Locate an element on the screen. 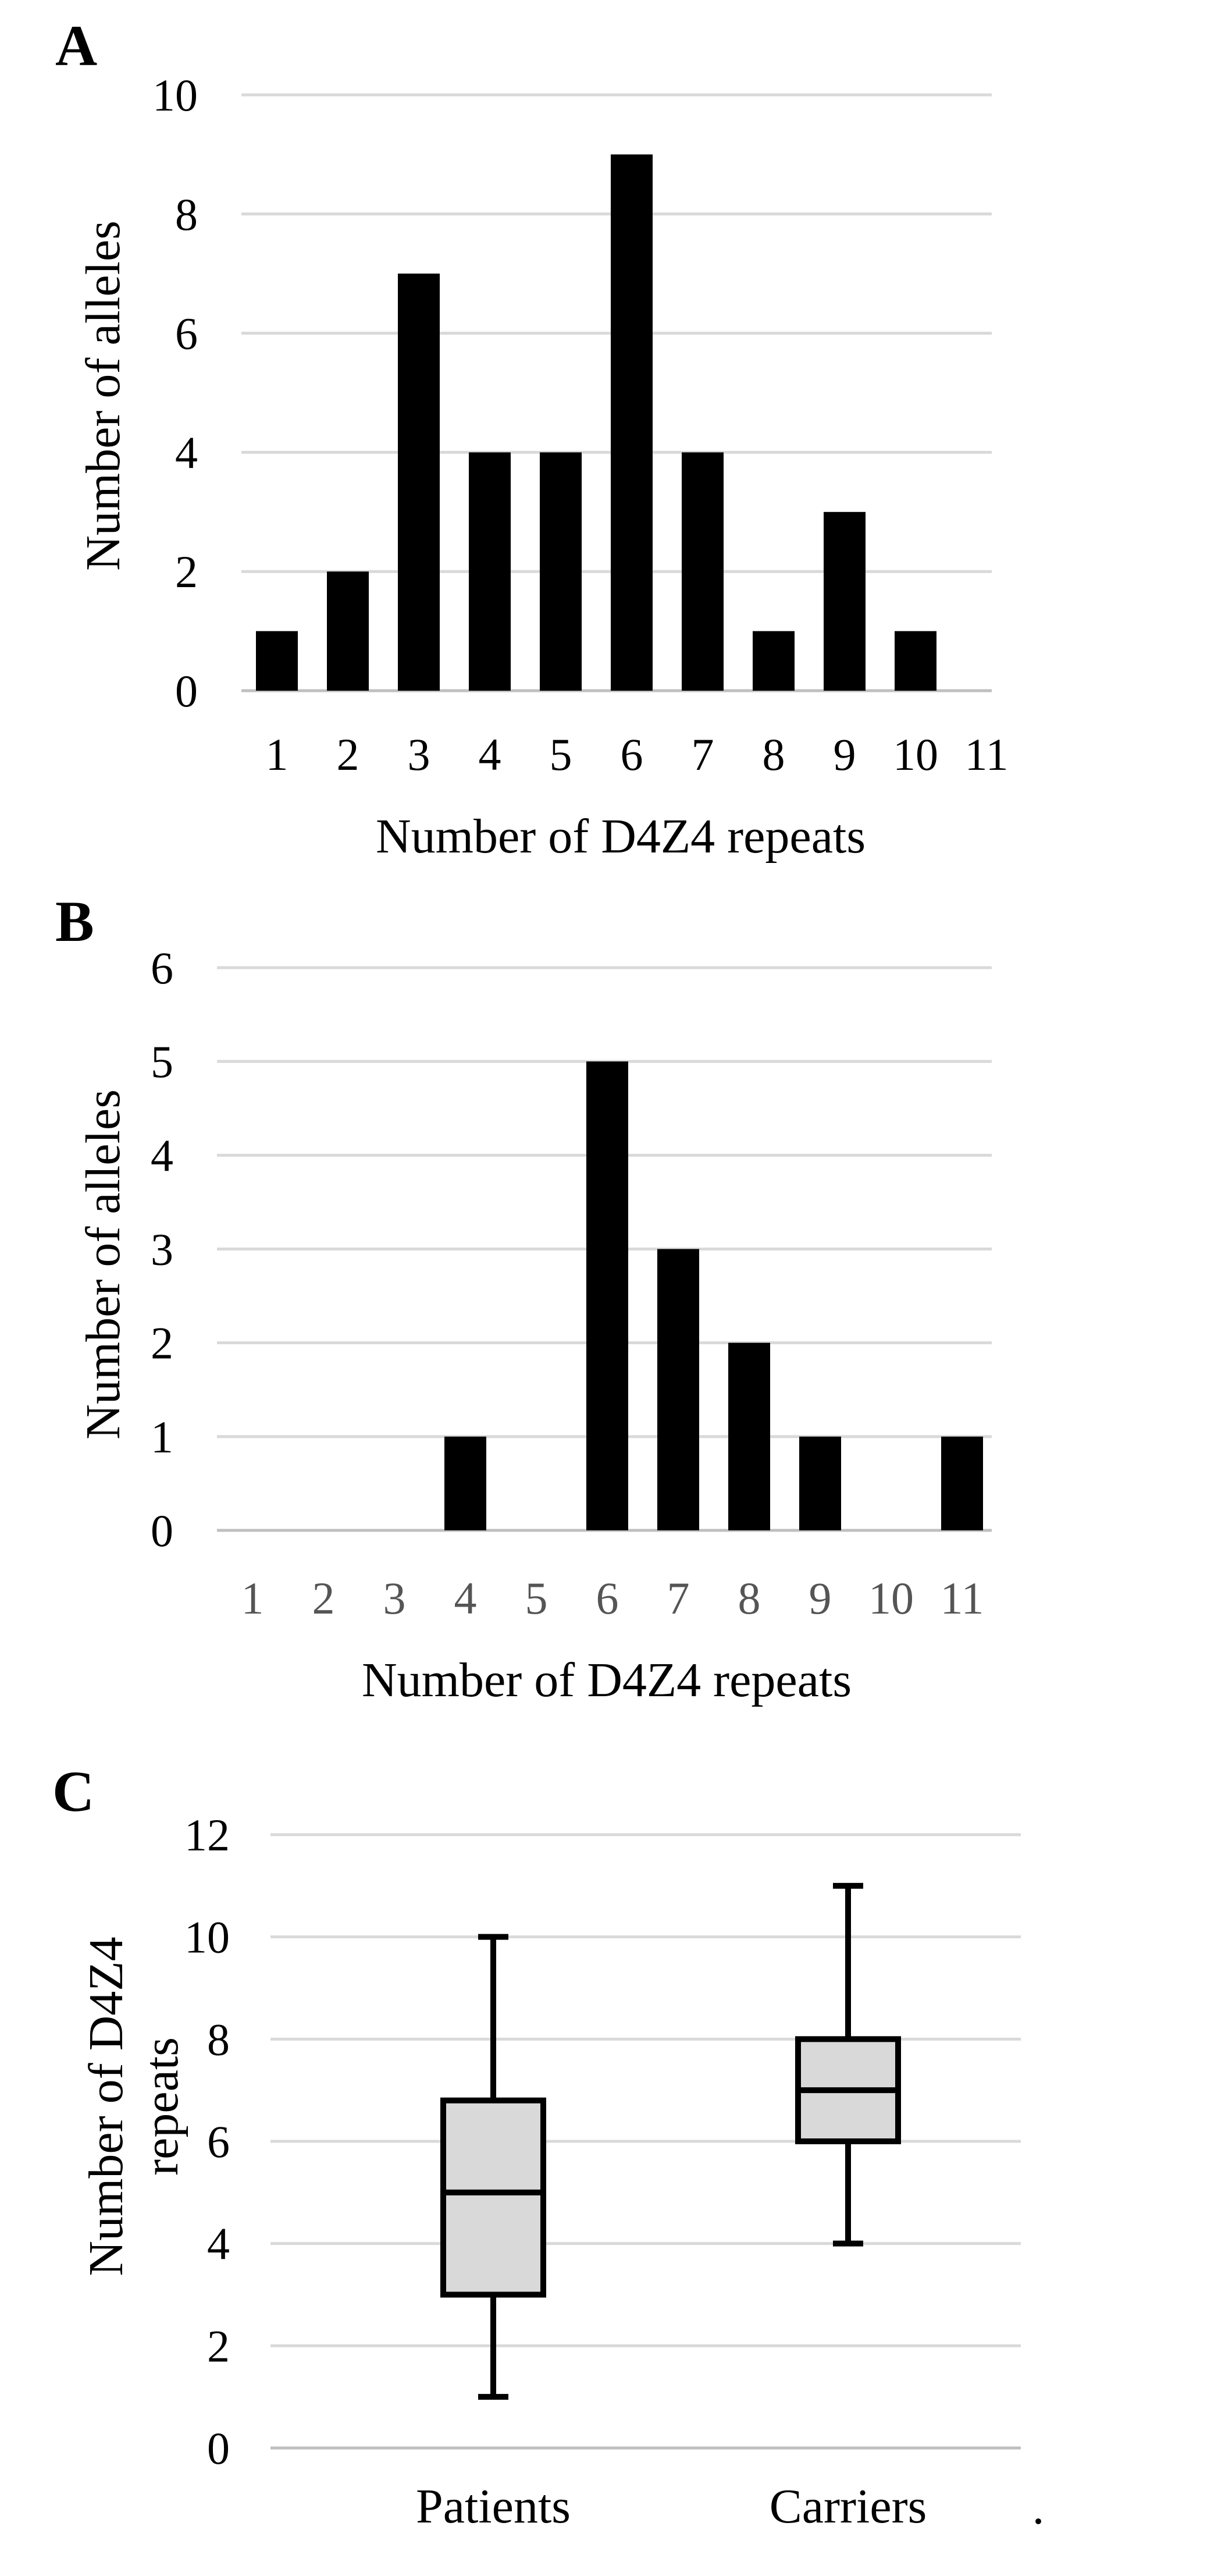 The image size is (1225, 2576). panel-a-letter: A is located at coordinates (76, 45).